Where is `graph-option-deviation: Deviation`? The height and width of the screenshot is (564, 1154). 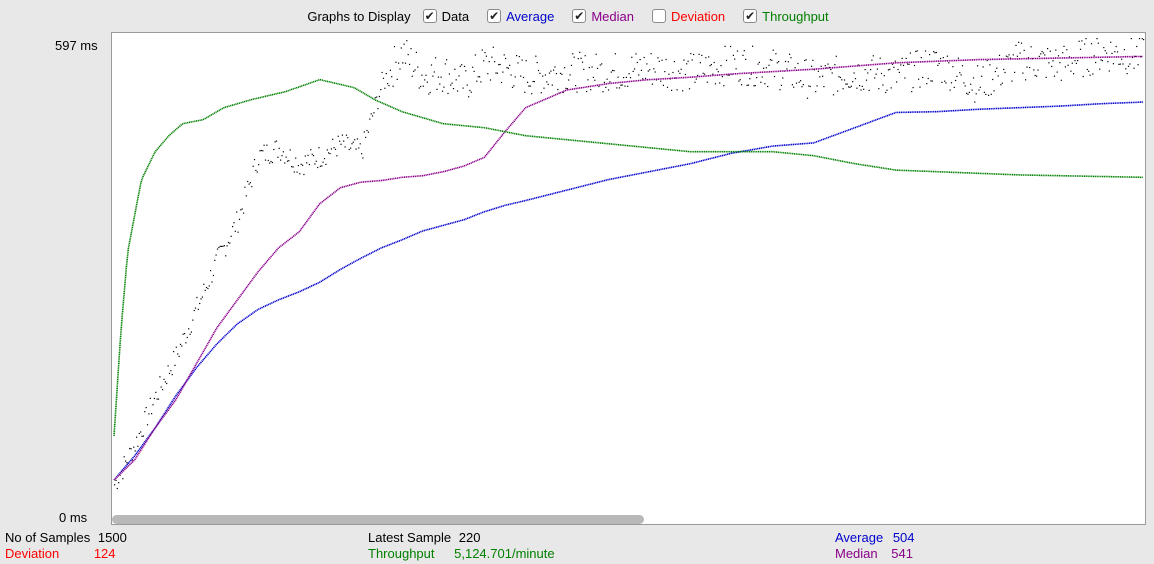
graph-option-deviation: Deviation is located at coordinates (688, 16).